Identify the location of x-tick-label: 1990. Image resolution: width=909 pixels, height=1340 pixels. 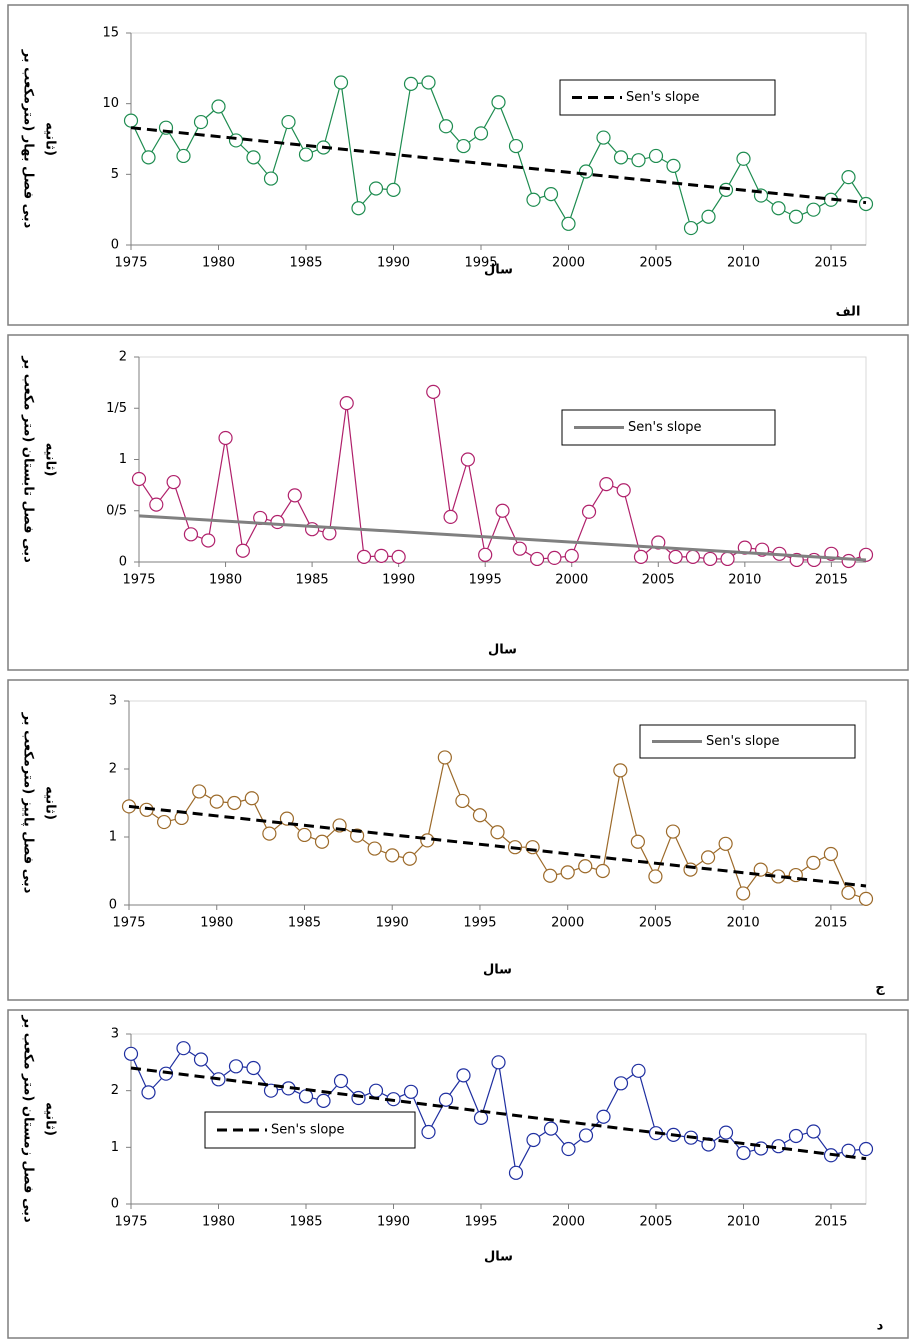
(392, 923).